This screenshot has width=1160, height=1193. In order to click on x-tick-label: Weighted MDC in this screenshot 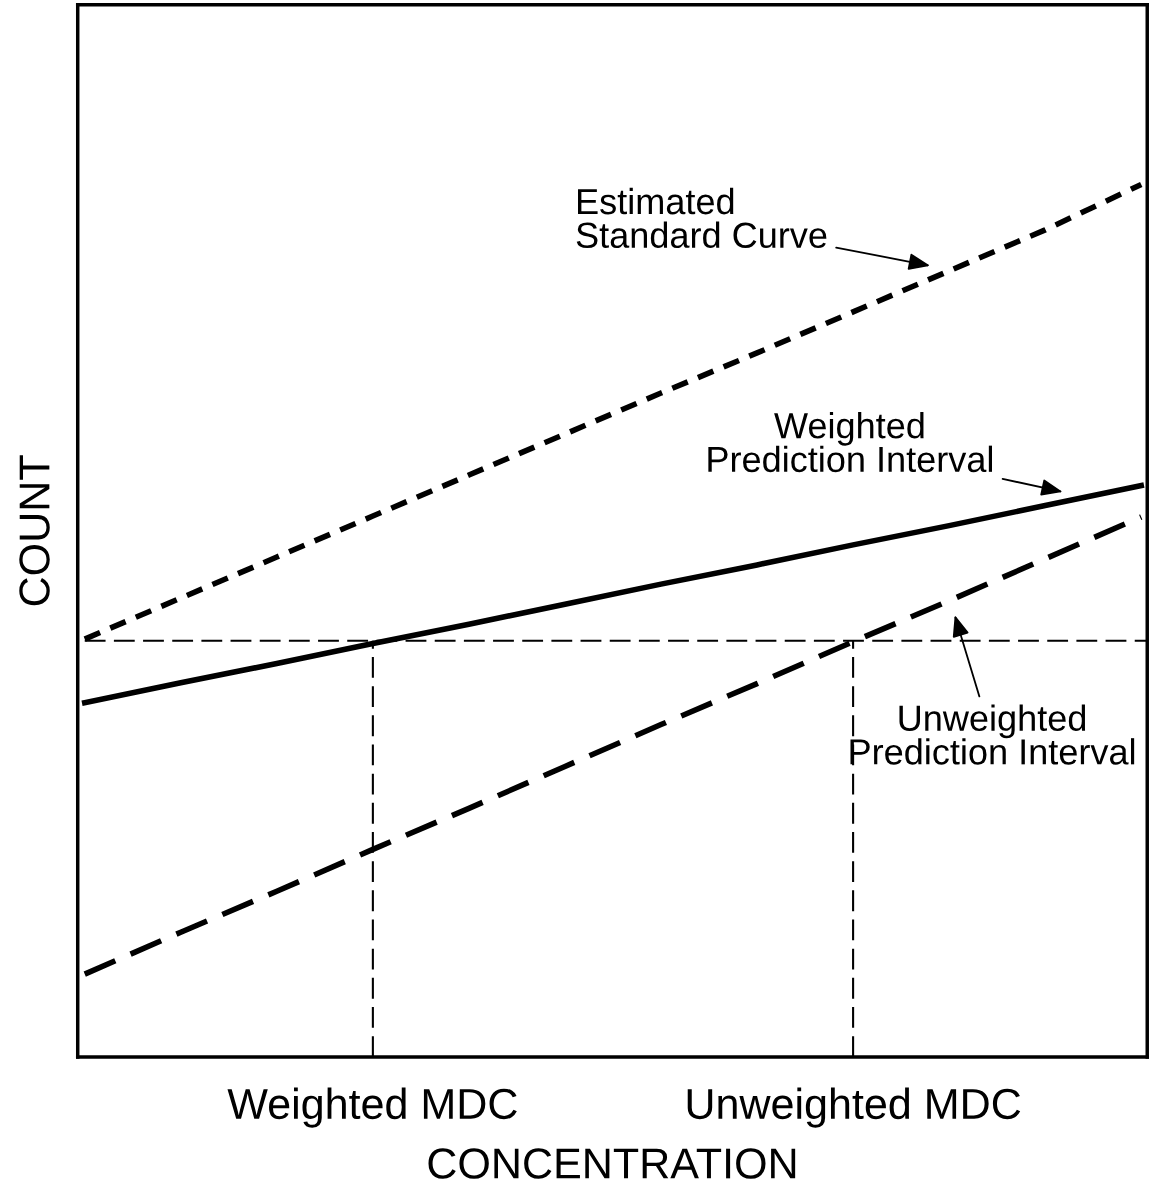, I will do `click(372, 1107)`.